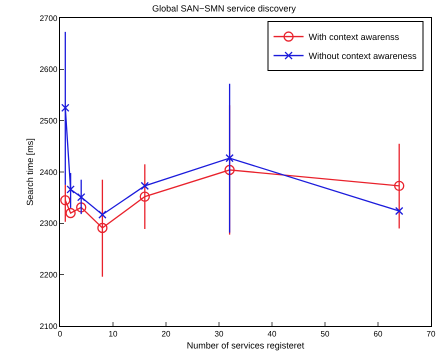  I want to click on x-tick-label: 60, so click(378, 334).